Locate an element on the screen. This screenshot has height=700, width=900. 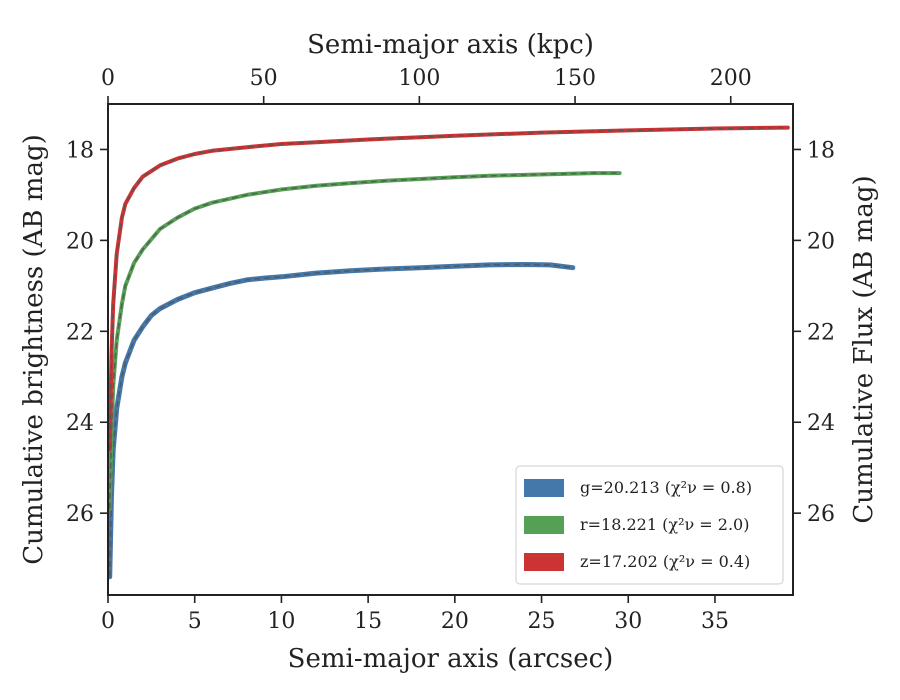
top-x-tick-label: 50 is located at coordinates (264, 78).